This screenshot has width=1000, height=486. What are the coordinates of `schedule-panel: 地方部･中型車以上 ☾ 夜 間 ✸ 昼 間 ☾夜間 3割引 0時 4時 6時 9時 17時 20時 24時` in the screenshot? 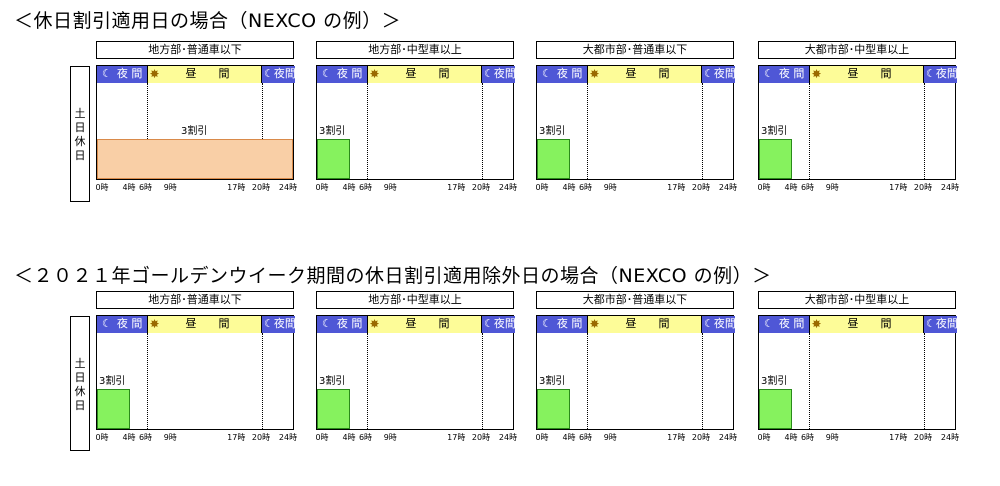 It's located at (416, 116).